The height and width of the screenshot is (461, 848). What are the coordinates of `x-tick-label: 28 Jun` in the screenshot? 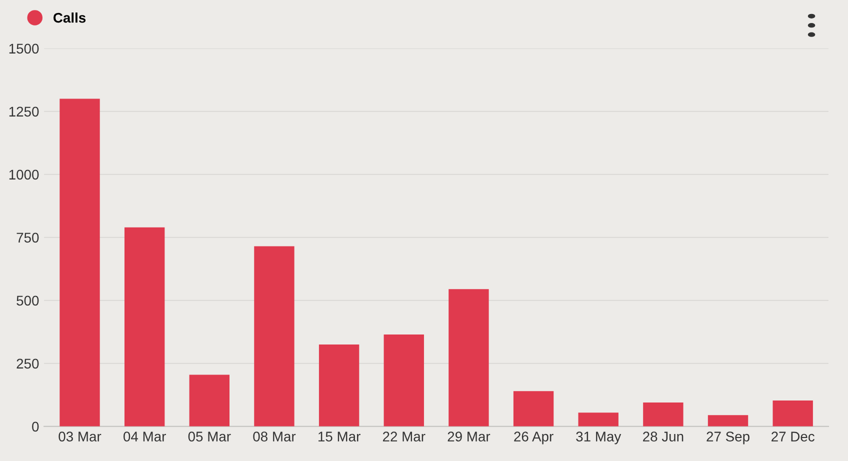 It's located at (663, 437).